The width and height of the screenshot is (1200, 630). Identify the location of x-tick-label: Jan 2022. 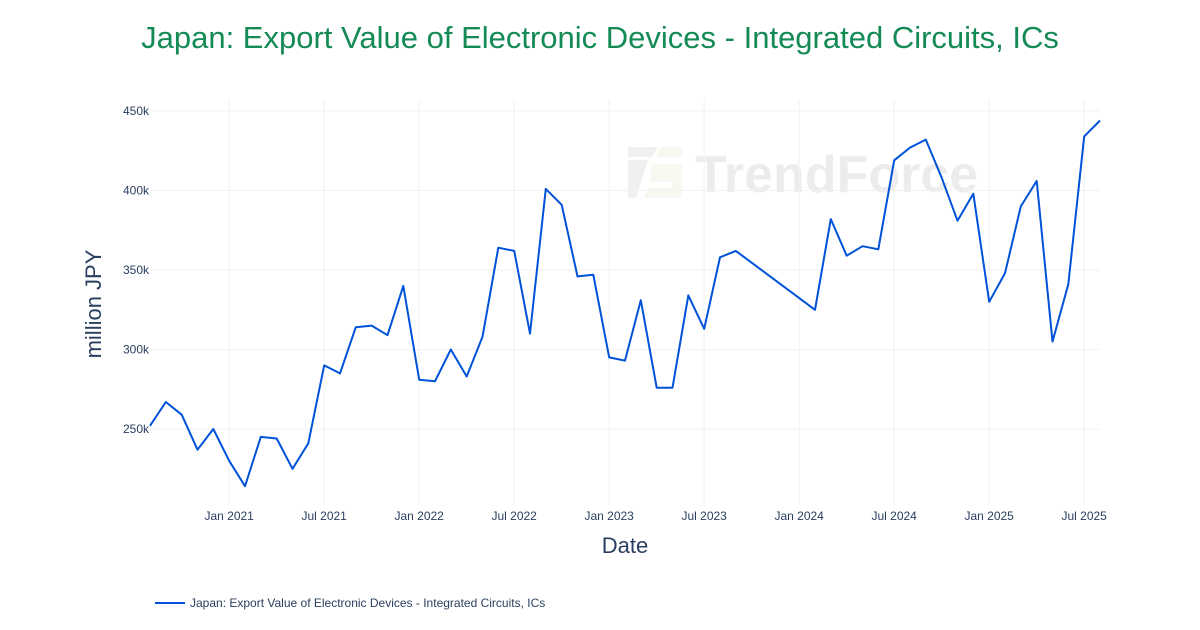
(419, 516).